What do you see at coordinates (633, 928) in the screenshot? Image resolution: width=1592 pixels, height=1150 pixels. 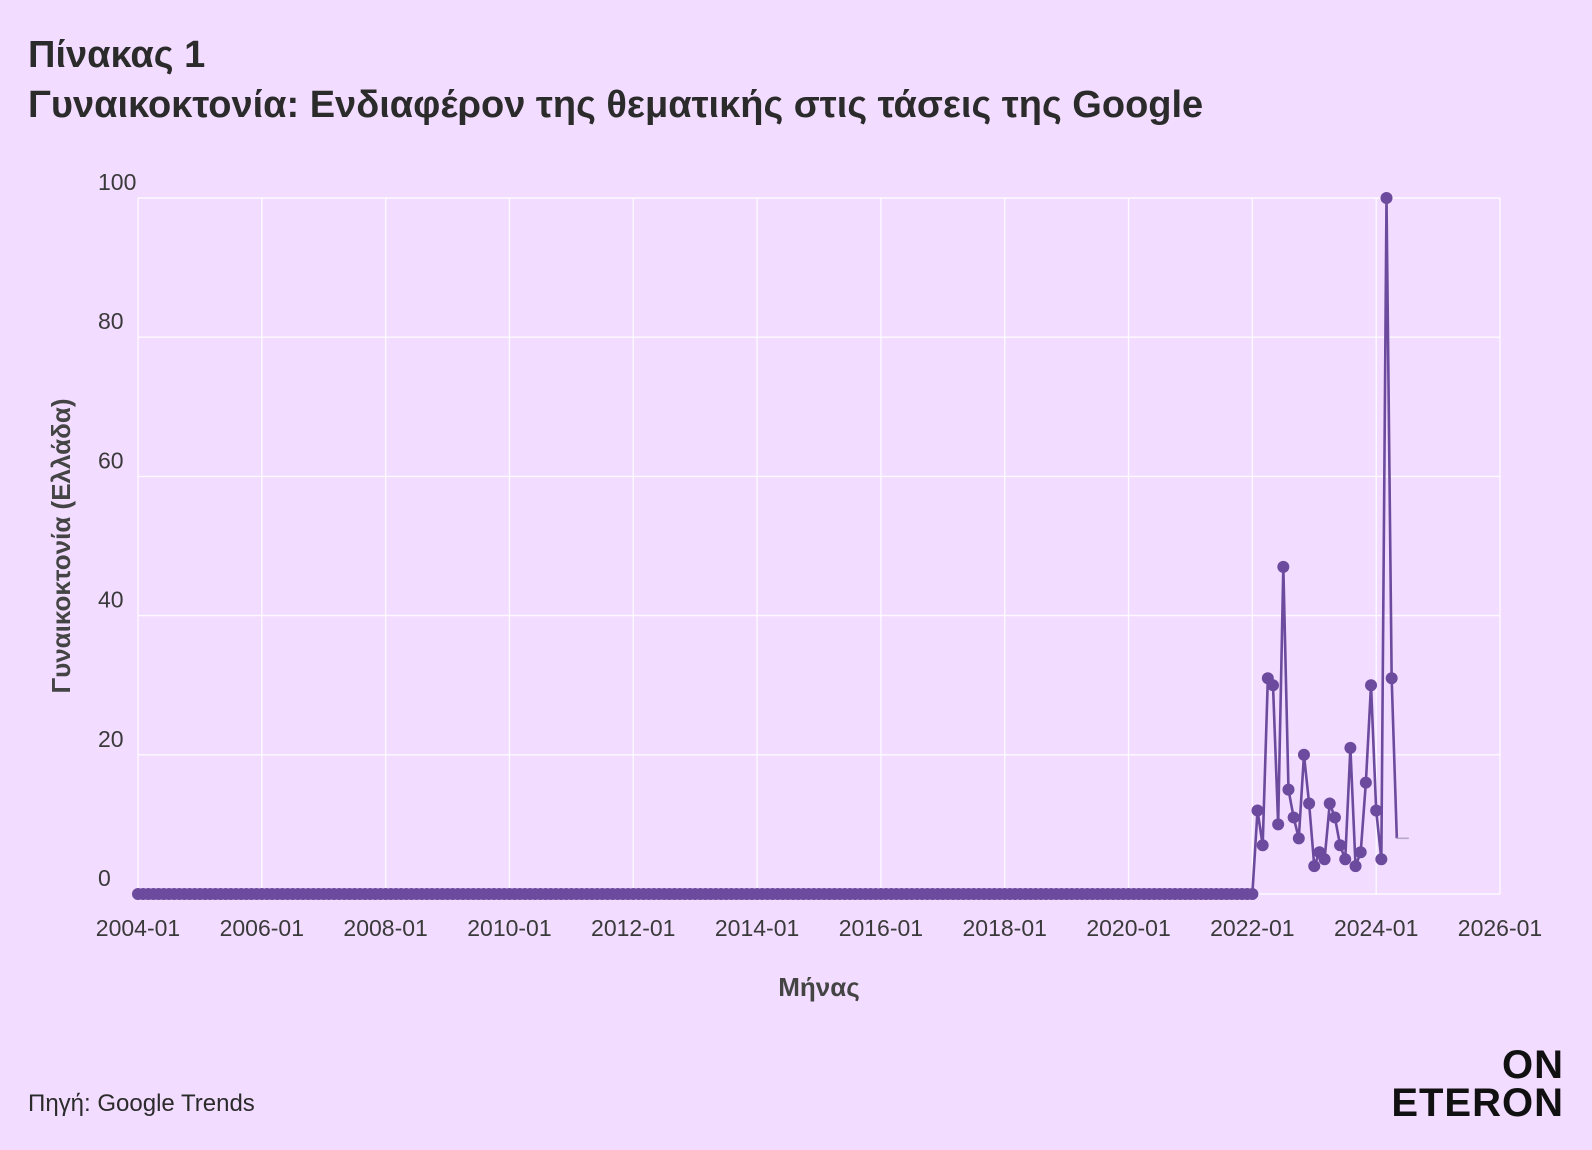 I see `x-tick-label: 2012-01` at bounding box center [633, 928].